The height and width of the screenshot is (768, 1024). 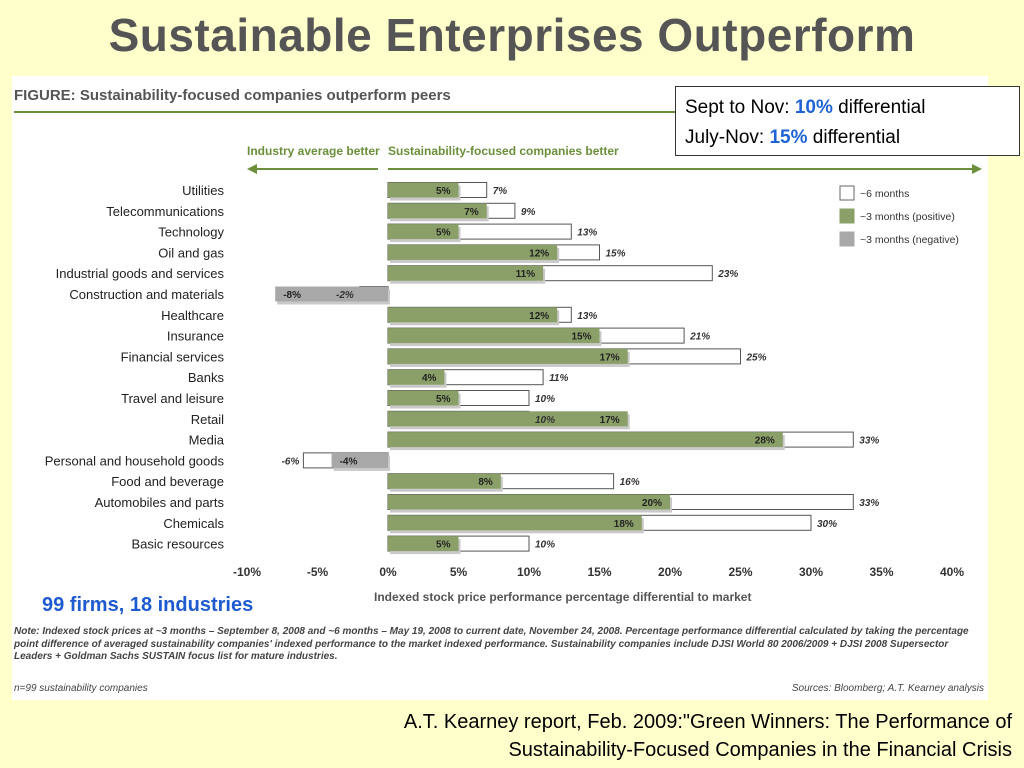 What do you see at coordinates (652, 503) in the screenshot?
I see `bar-label-3-months: 20%` at bounding box center [652, 503].